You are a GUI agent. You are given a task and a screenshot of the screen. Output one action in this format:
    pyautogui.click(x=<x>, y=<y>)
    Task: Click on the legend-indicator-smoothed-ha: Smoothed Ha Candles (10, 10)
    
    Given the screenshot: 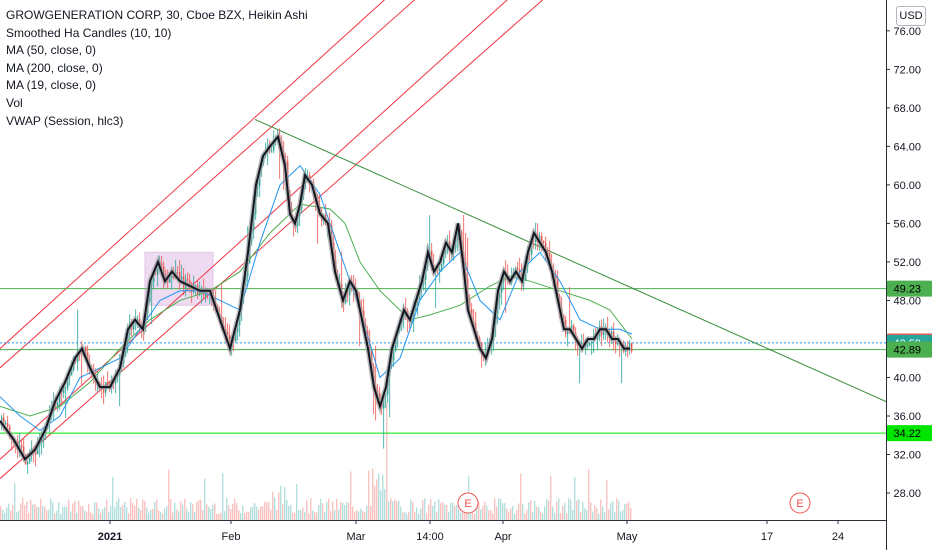 What is the action you would take?
    pyautogui.click(x=89, y=32)
    